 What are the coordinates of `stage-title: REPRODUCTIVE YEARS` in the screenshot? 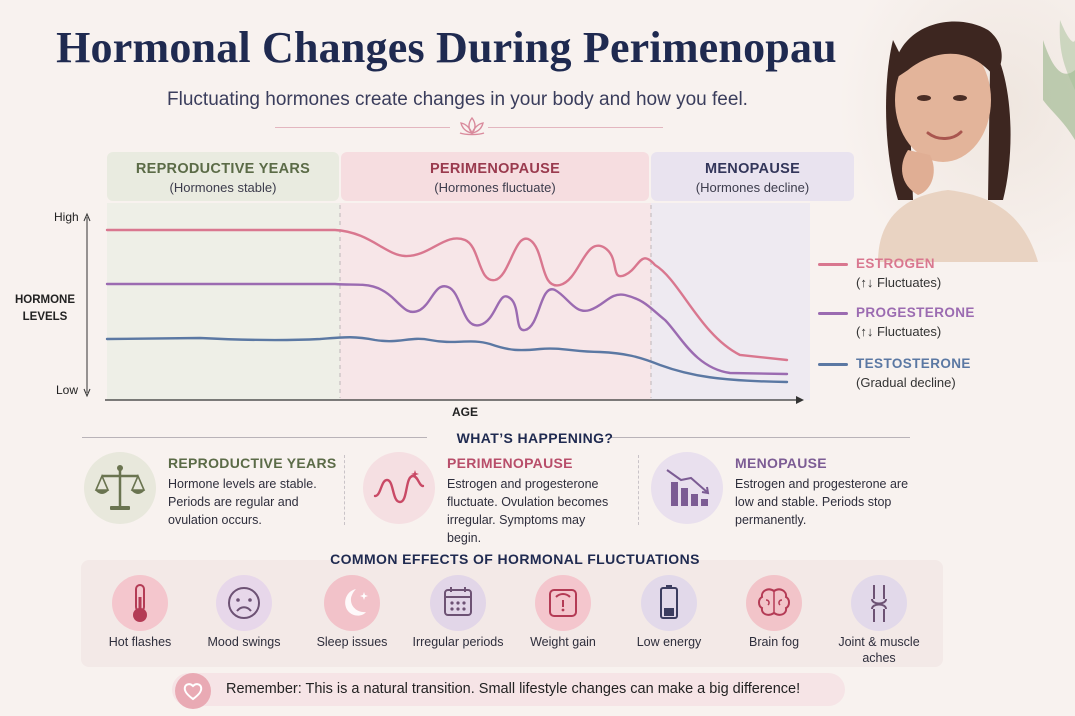 It's located at (252, 463).